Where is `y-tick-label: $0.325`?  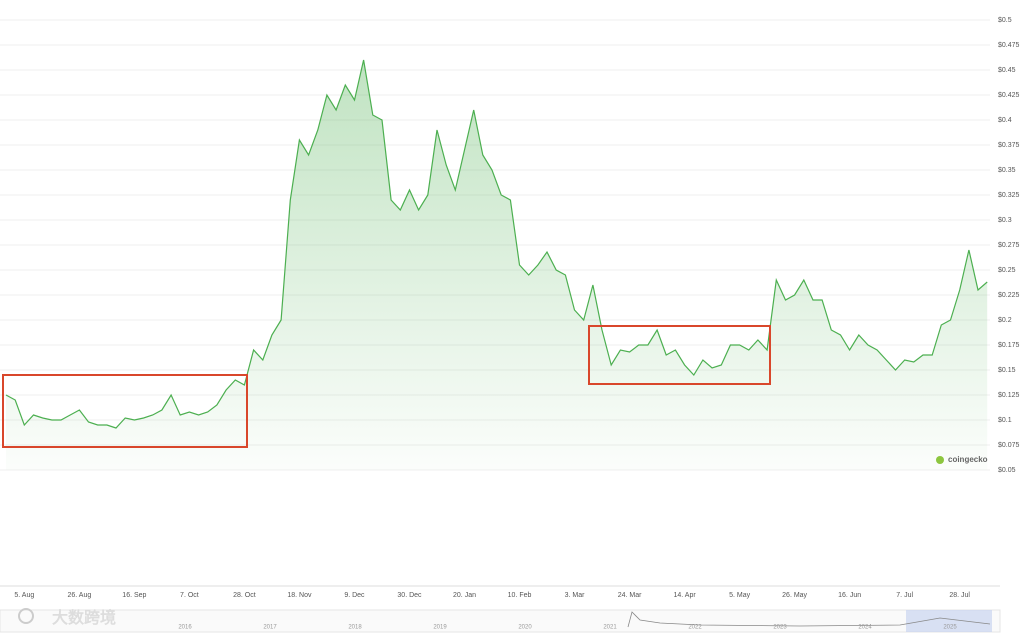
y-tick-label: $0.325 is located at coordinates (1009, 195).